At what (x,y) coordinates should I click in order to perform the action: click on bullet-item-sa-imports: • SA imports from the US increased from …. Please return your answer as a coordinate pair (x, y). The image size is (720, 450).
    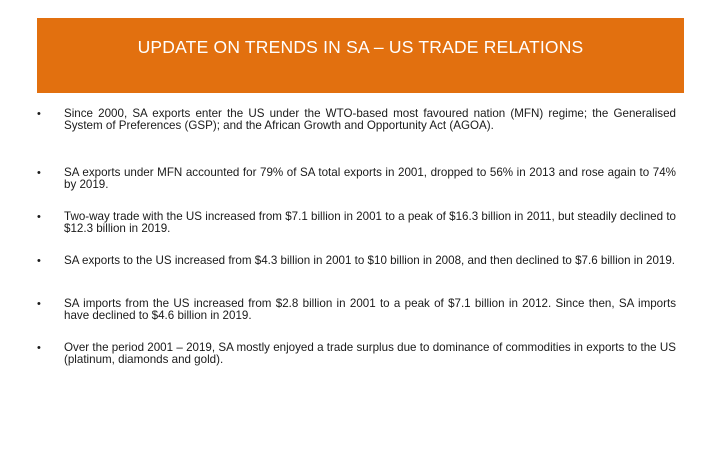
    Looking at the image, I should click on (357, 313).